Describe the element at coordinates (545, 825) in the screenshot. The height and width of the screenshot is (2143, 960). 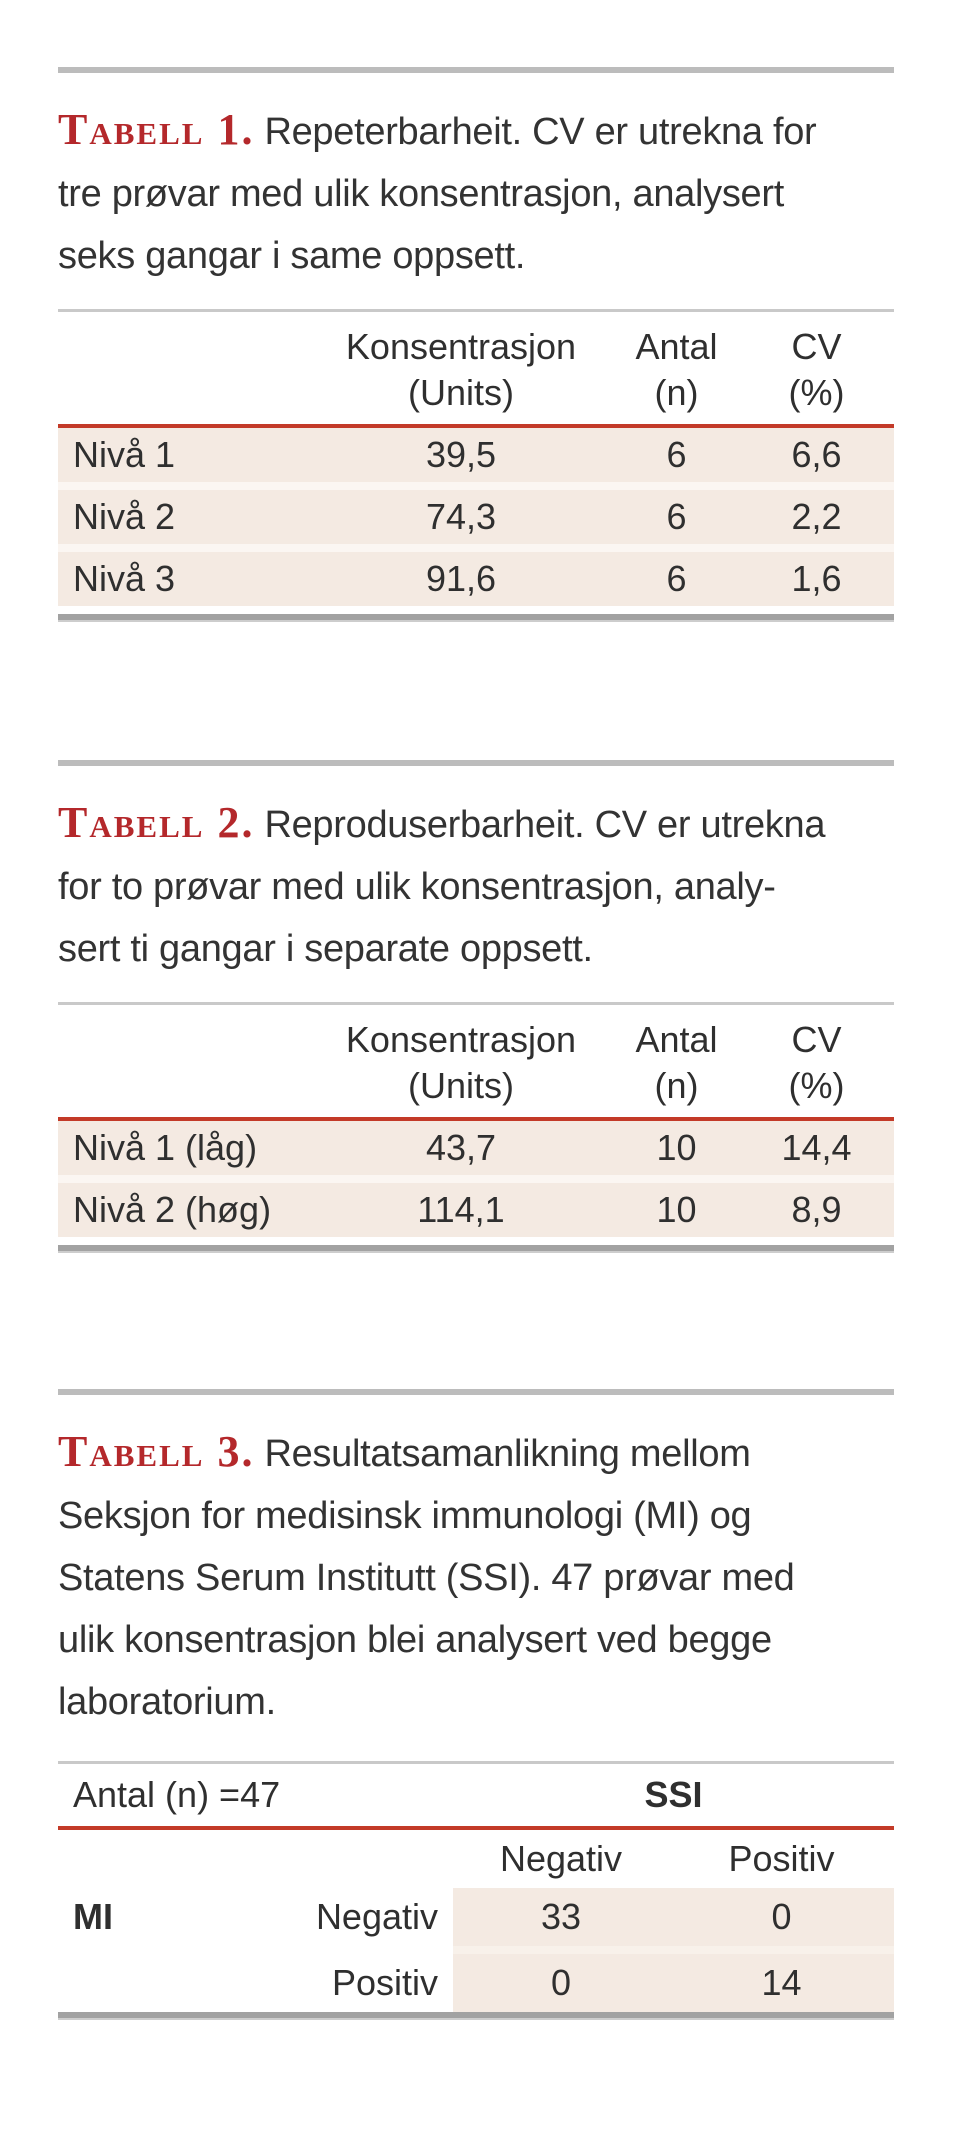
I see `caption-text: Reproduserbarheit. CV er utrekna` at that location.